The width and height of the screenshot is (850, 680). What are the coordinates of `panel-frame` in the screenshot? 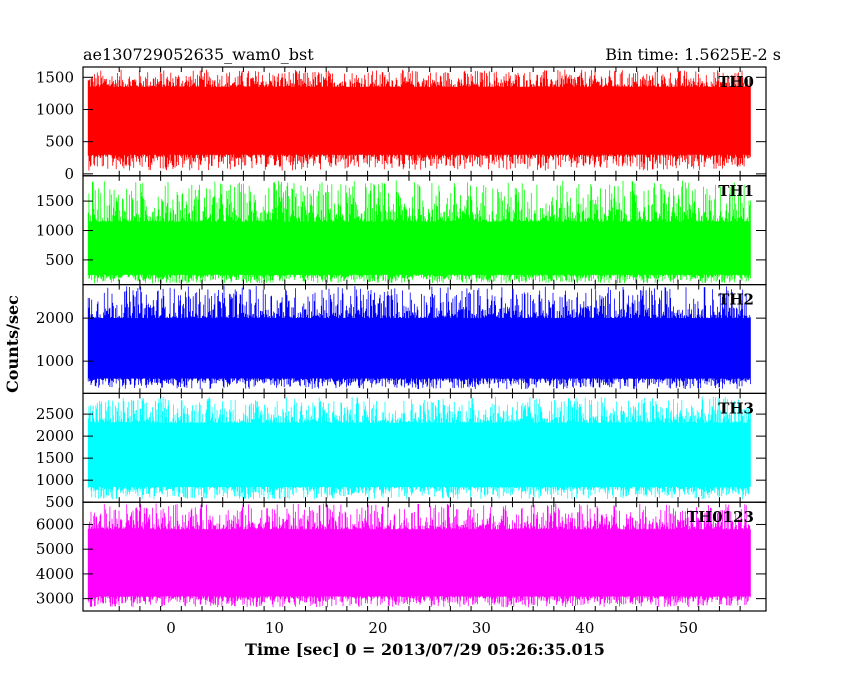 It's located at (424, 556).